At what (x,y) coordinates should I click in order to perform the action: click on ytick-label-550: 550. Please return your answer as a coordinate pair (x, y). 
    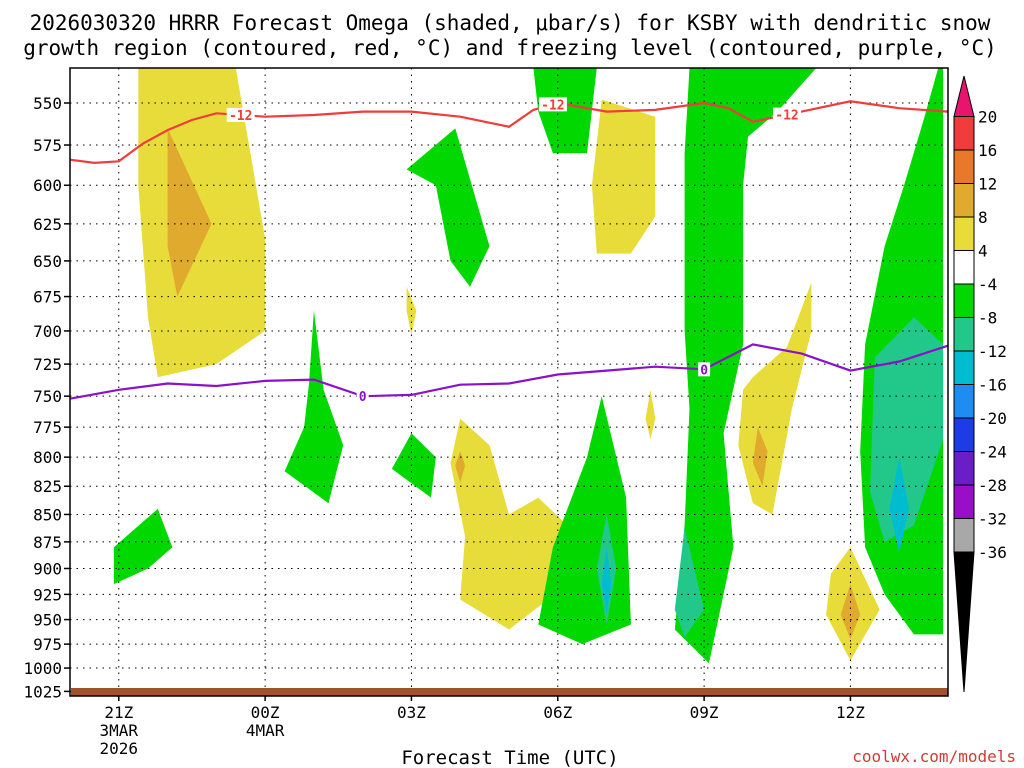
    Looking at the image, I should click on (47, 103).